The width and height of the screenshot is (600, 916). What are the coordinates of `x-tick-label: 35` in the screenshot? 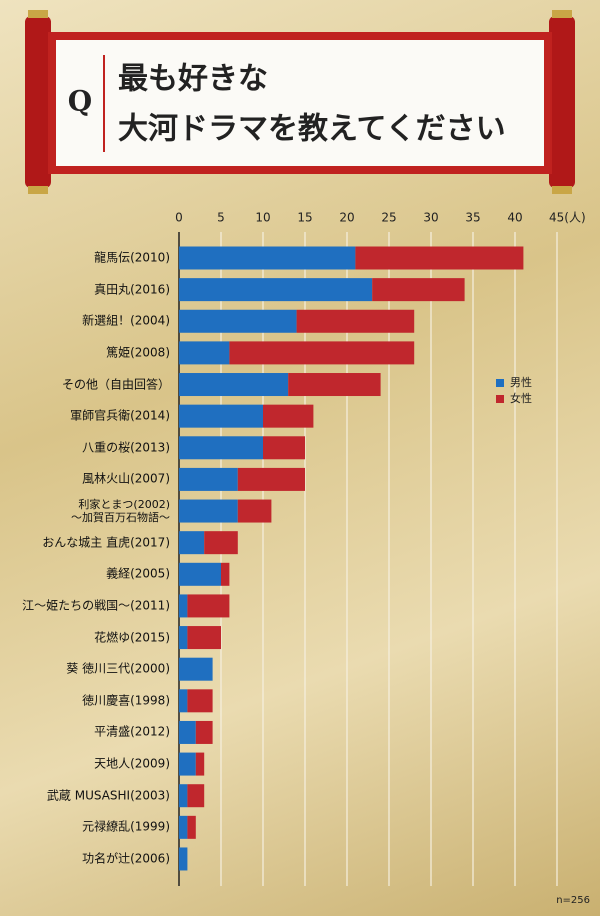 It's located at (472, 218).